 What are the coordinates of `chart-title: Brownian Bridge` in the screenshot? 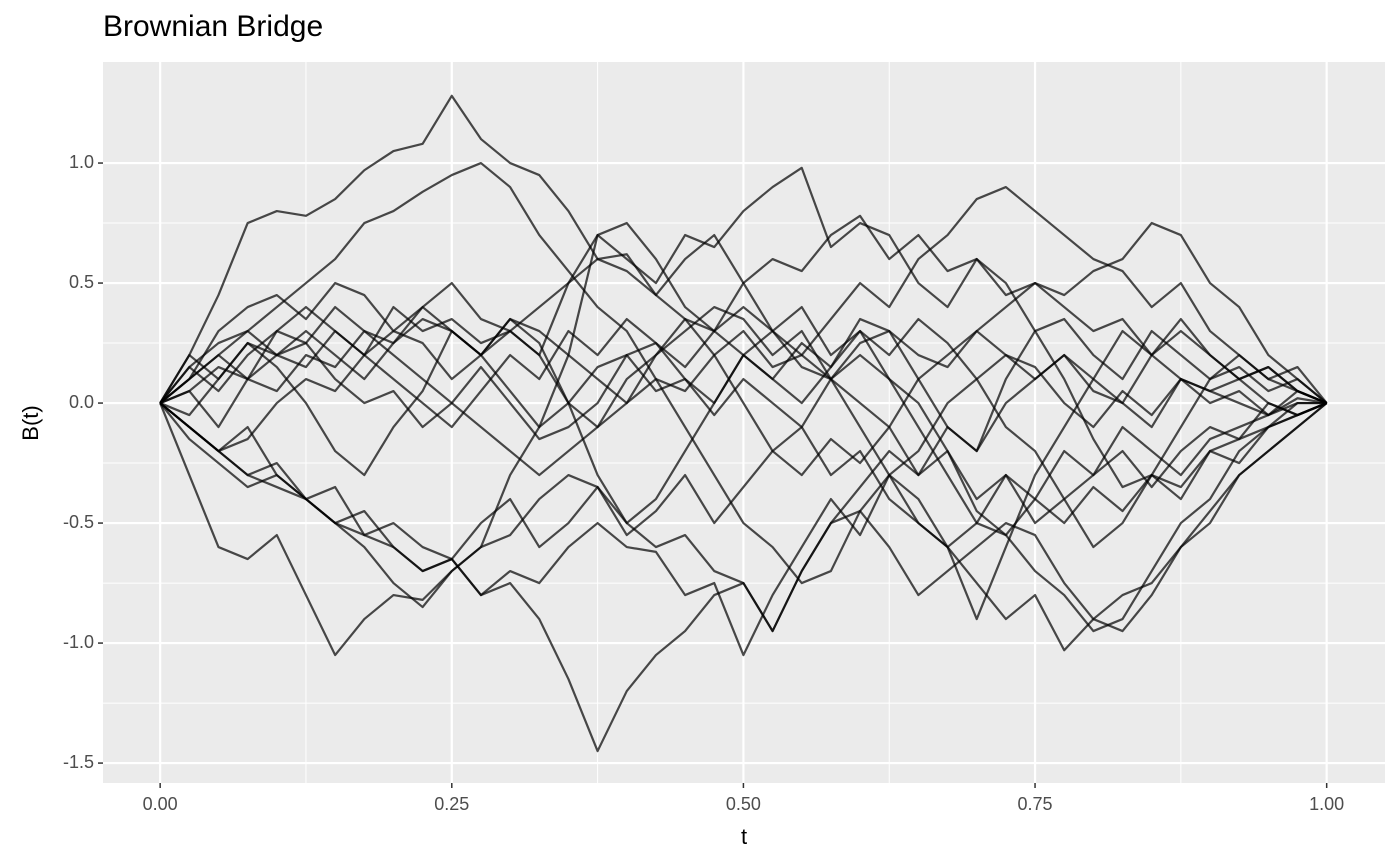 It's located at (213, 26).